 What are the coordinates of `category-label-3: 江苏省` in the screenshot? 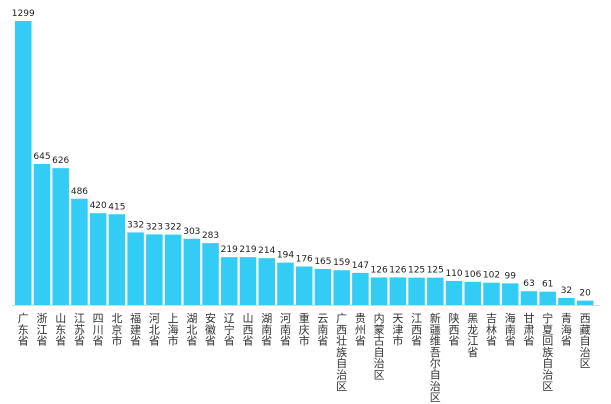 It's located at (79, 330).